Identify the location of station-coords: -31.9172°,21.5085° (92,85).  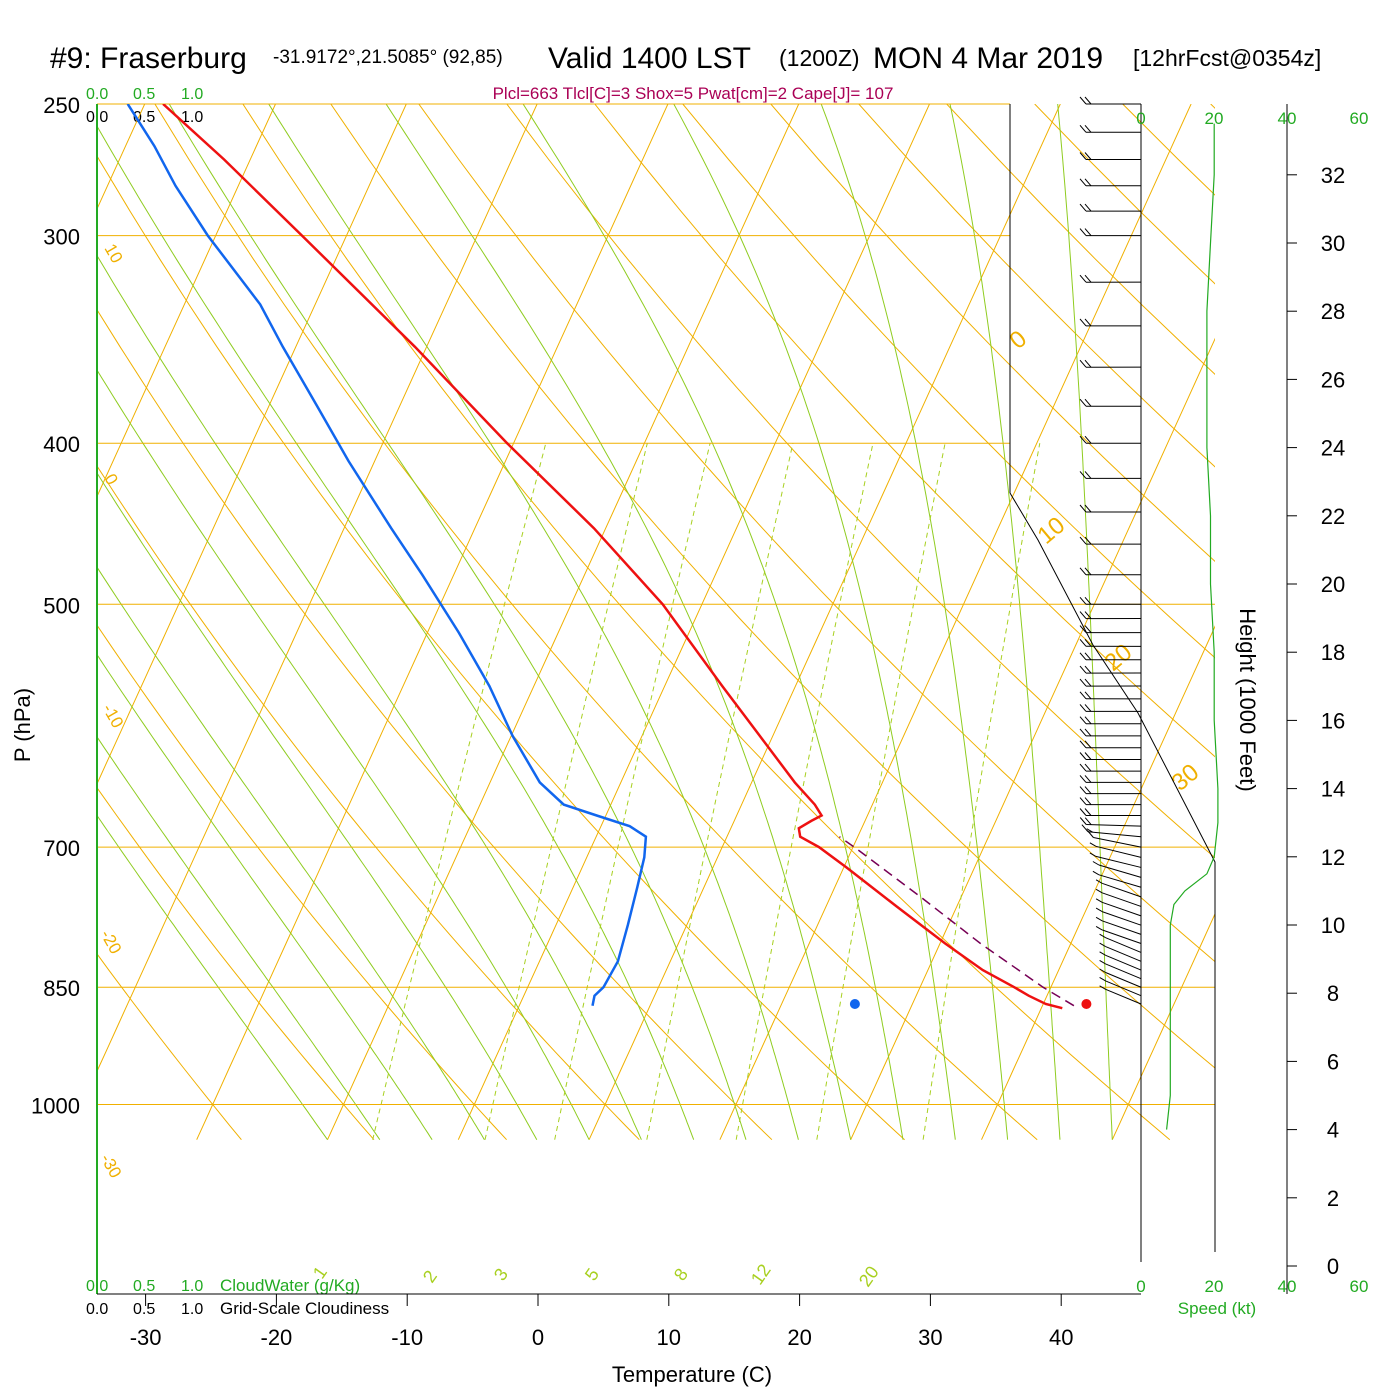
(388, 57).